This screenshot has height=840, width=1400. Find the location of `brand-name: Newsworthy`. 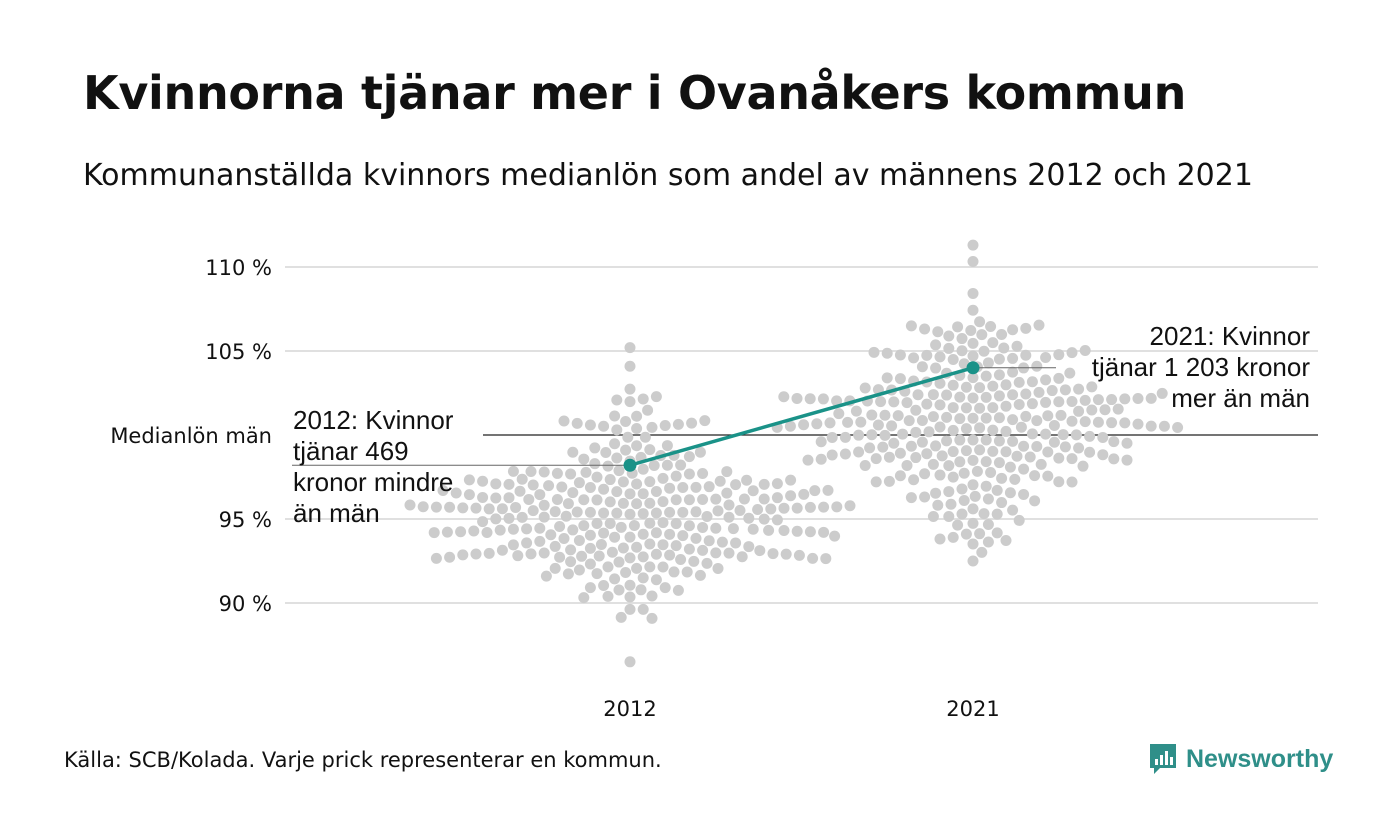

brand-name: Newsworthy is located at coordinates (1260, 758).